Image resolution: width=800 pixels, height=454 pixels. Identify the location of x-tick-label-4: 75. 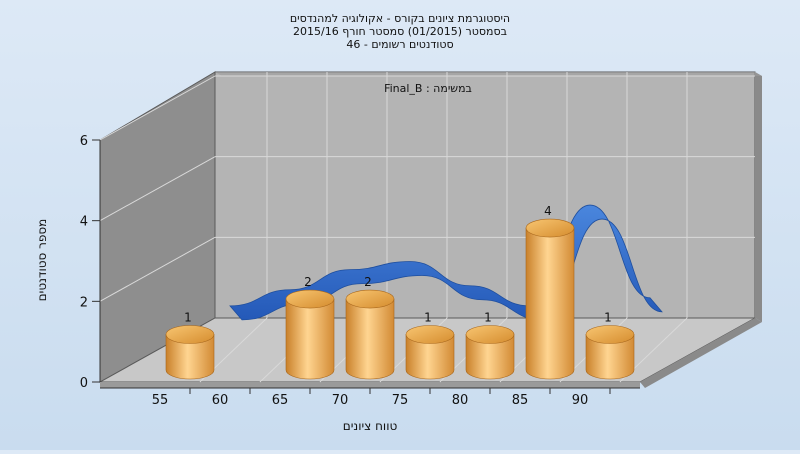
(400, 400).